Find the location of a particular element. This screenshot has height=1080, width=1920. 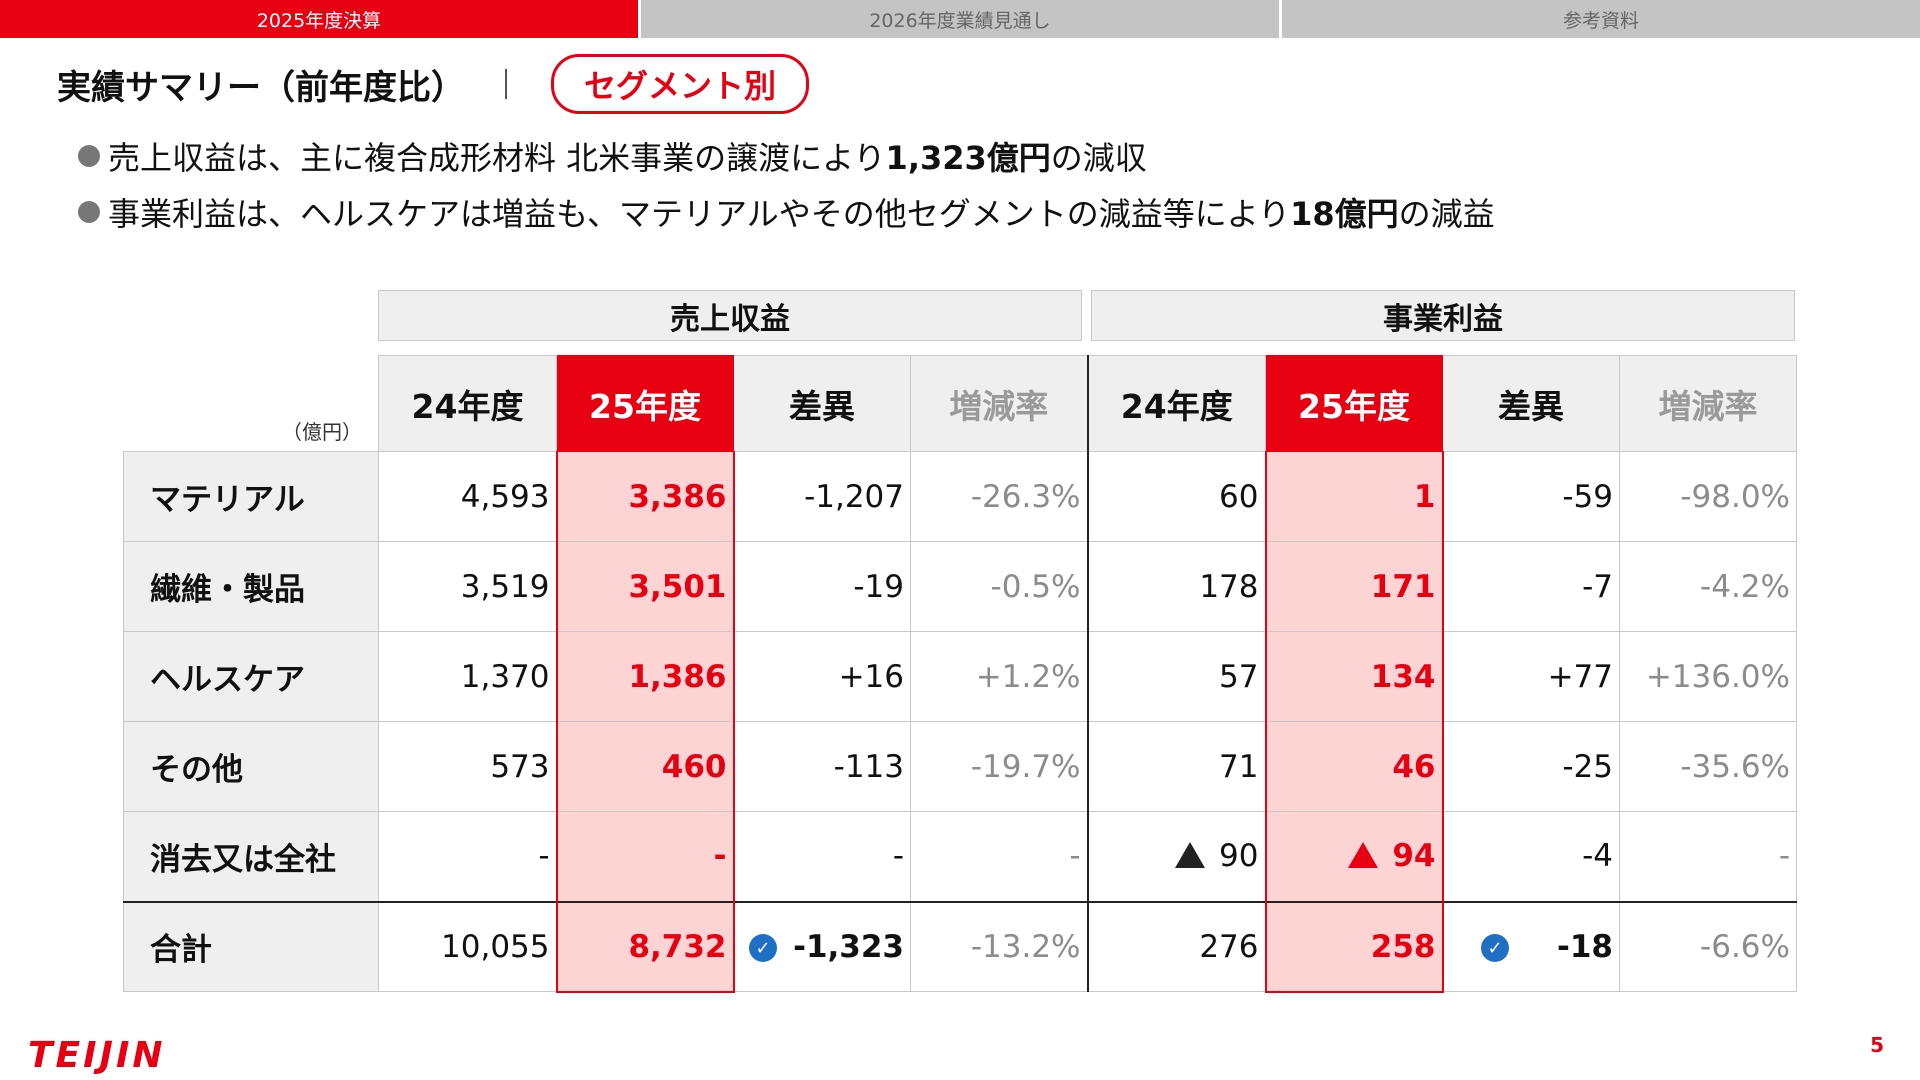

cell-profit-diff: -59 is located at coordinates (1531, 496).